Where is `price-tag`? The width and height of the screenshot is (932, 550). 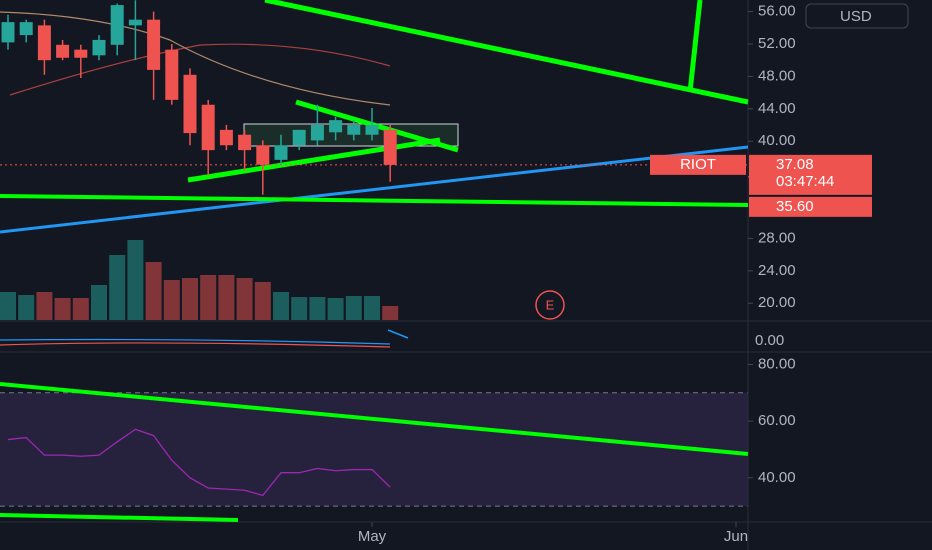 price-tag is located at coordinates (810, 174).